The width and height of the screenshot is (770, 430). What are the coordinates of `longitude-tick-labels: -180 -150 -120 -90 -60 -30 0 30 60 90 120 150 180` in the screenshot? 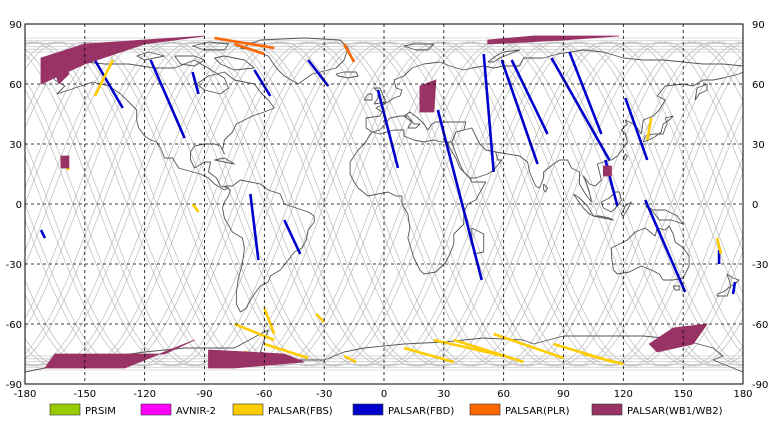 It's located at (383, 394).